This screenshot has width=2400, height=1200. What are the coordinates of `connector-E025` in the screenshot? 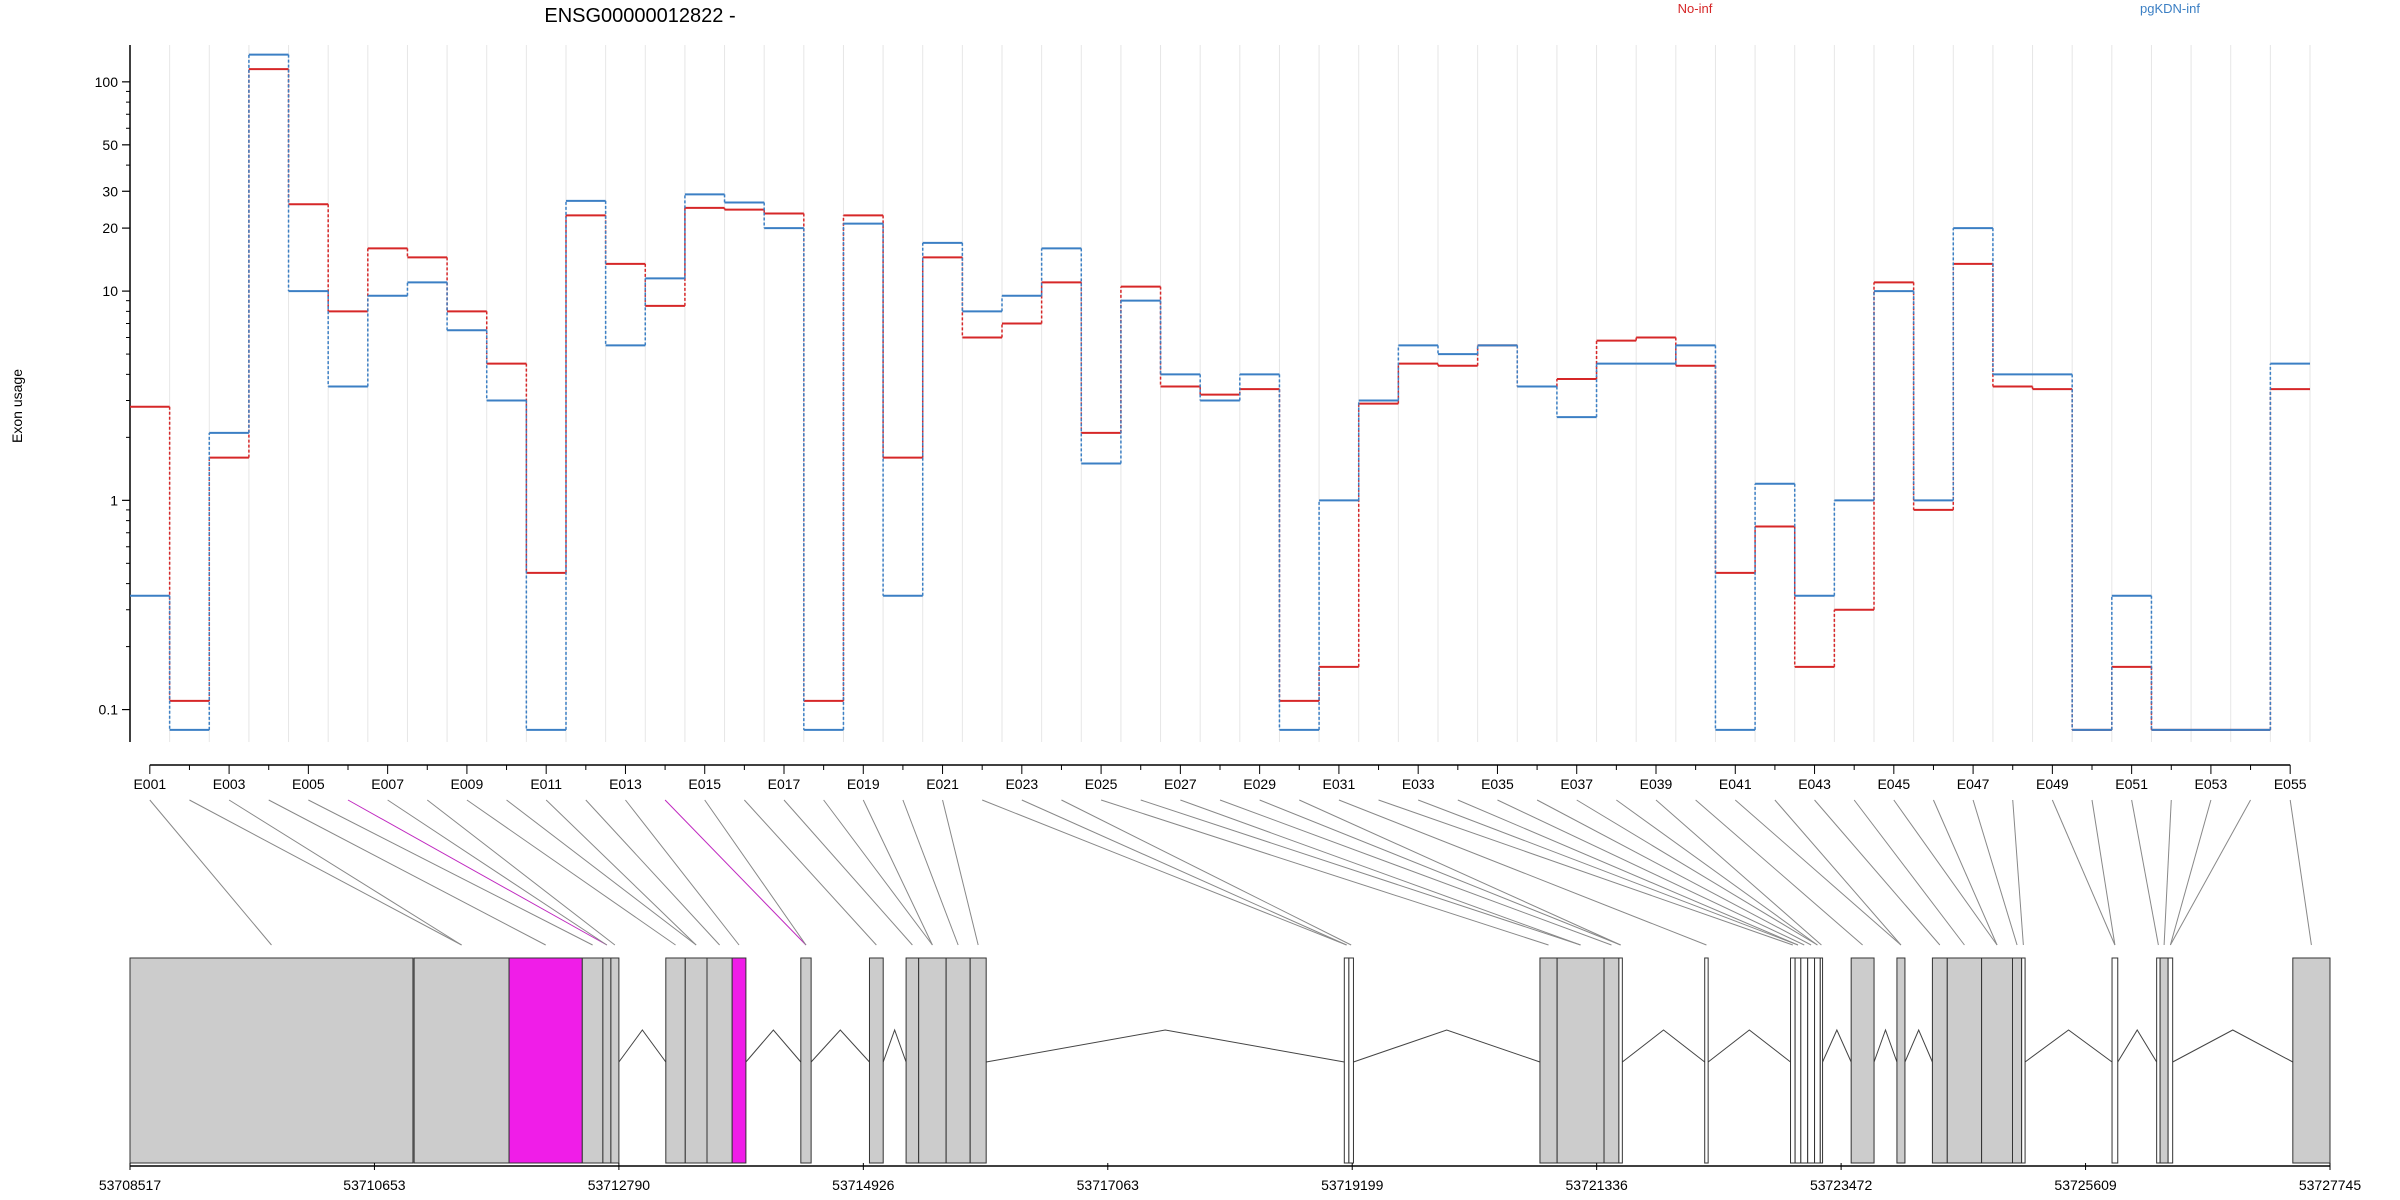 It's located at (1324, 872).